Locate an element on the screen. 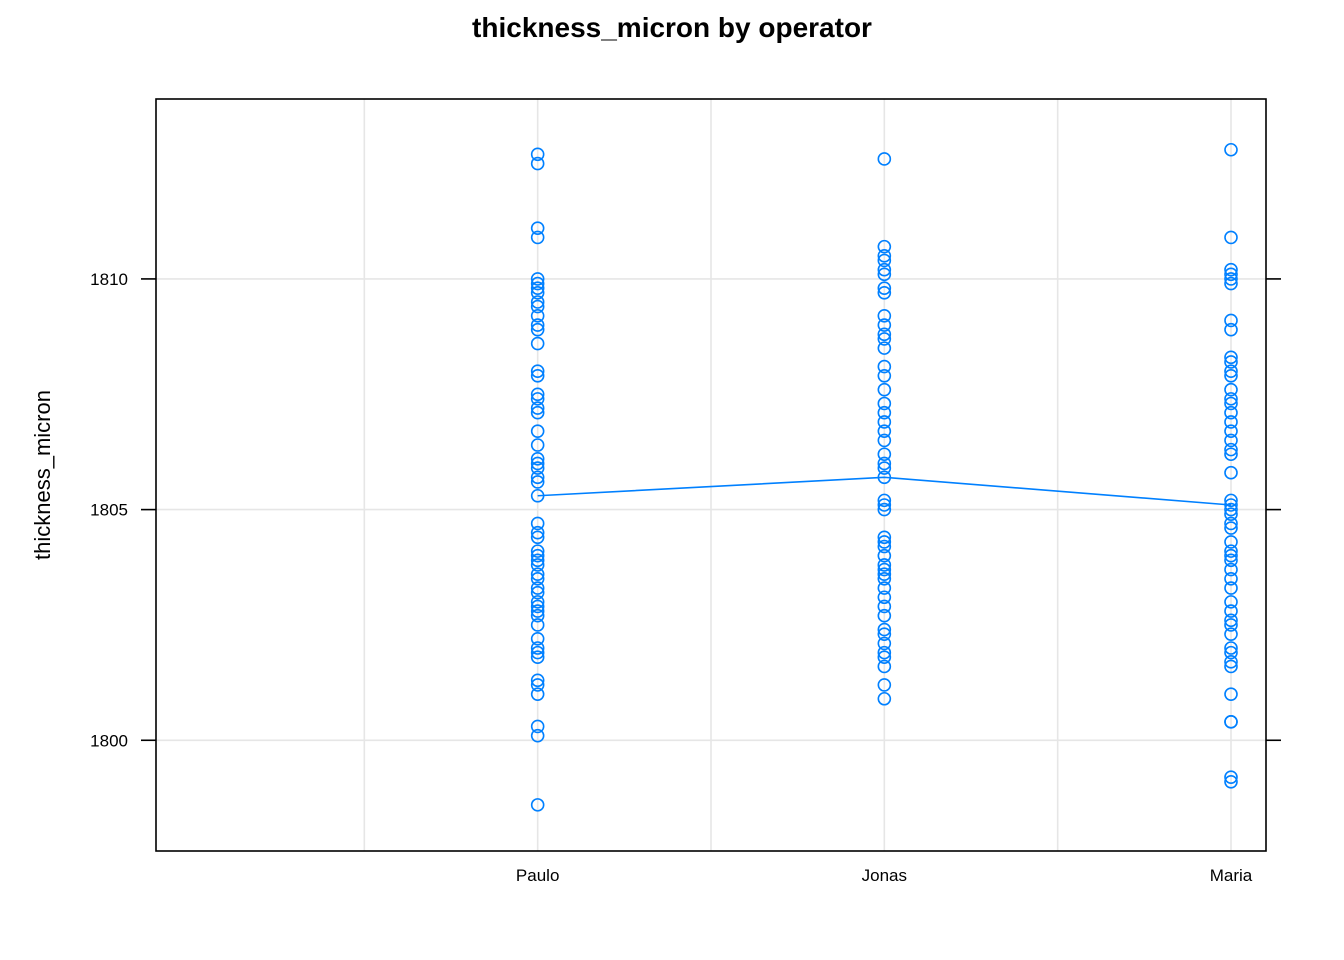  series-jonas is located at coordinates (884, 429).